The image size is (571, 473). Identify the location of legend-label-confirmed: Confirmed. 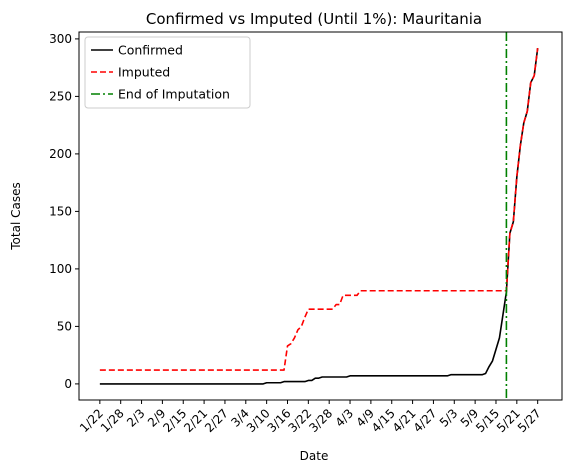
(150, 50).